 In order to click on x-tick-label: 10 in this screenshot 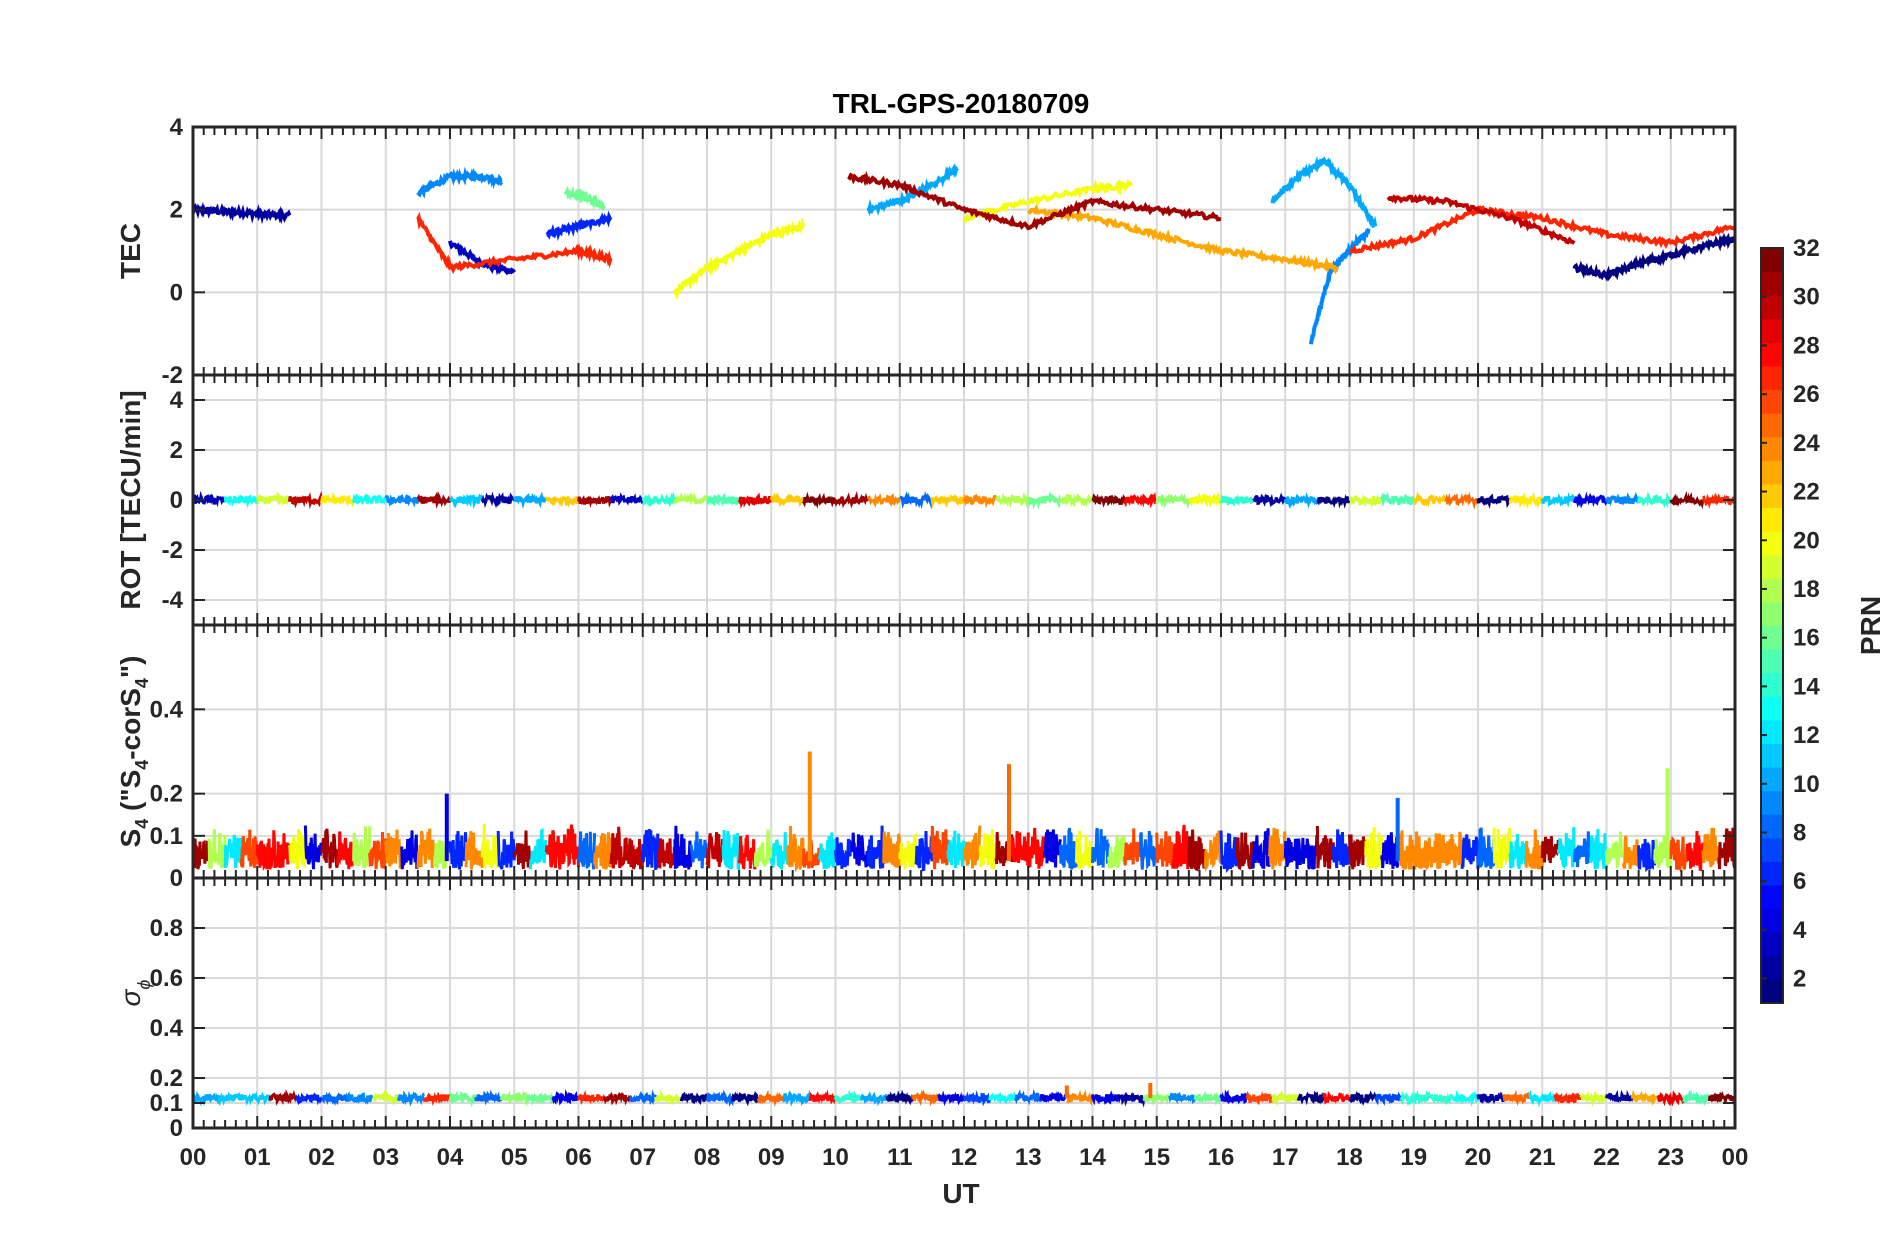, I will do `click(835, 1157)`.